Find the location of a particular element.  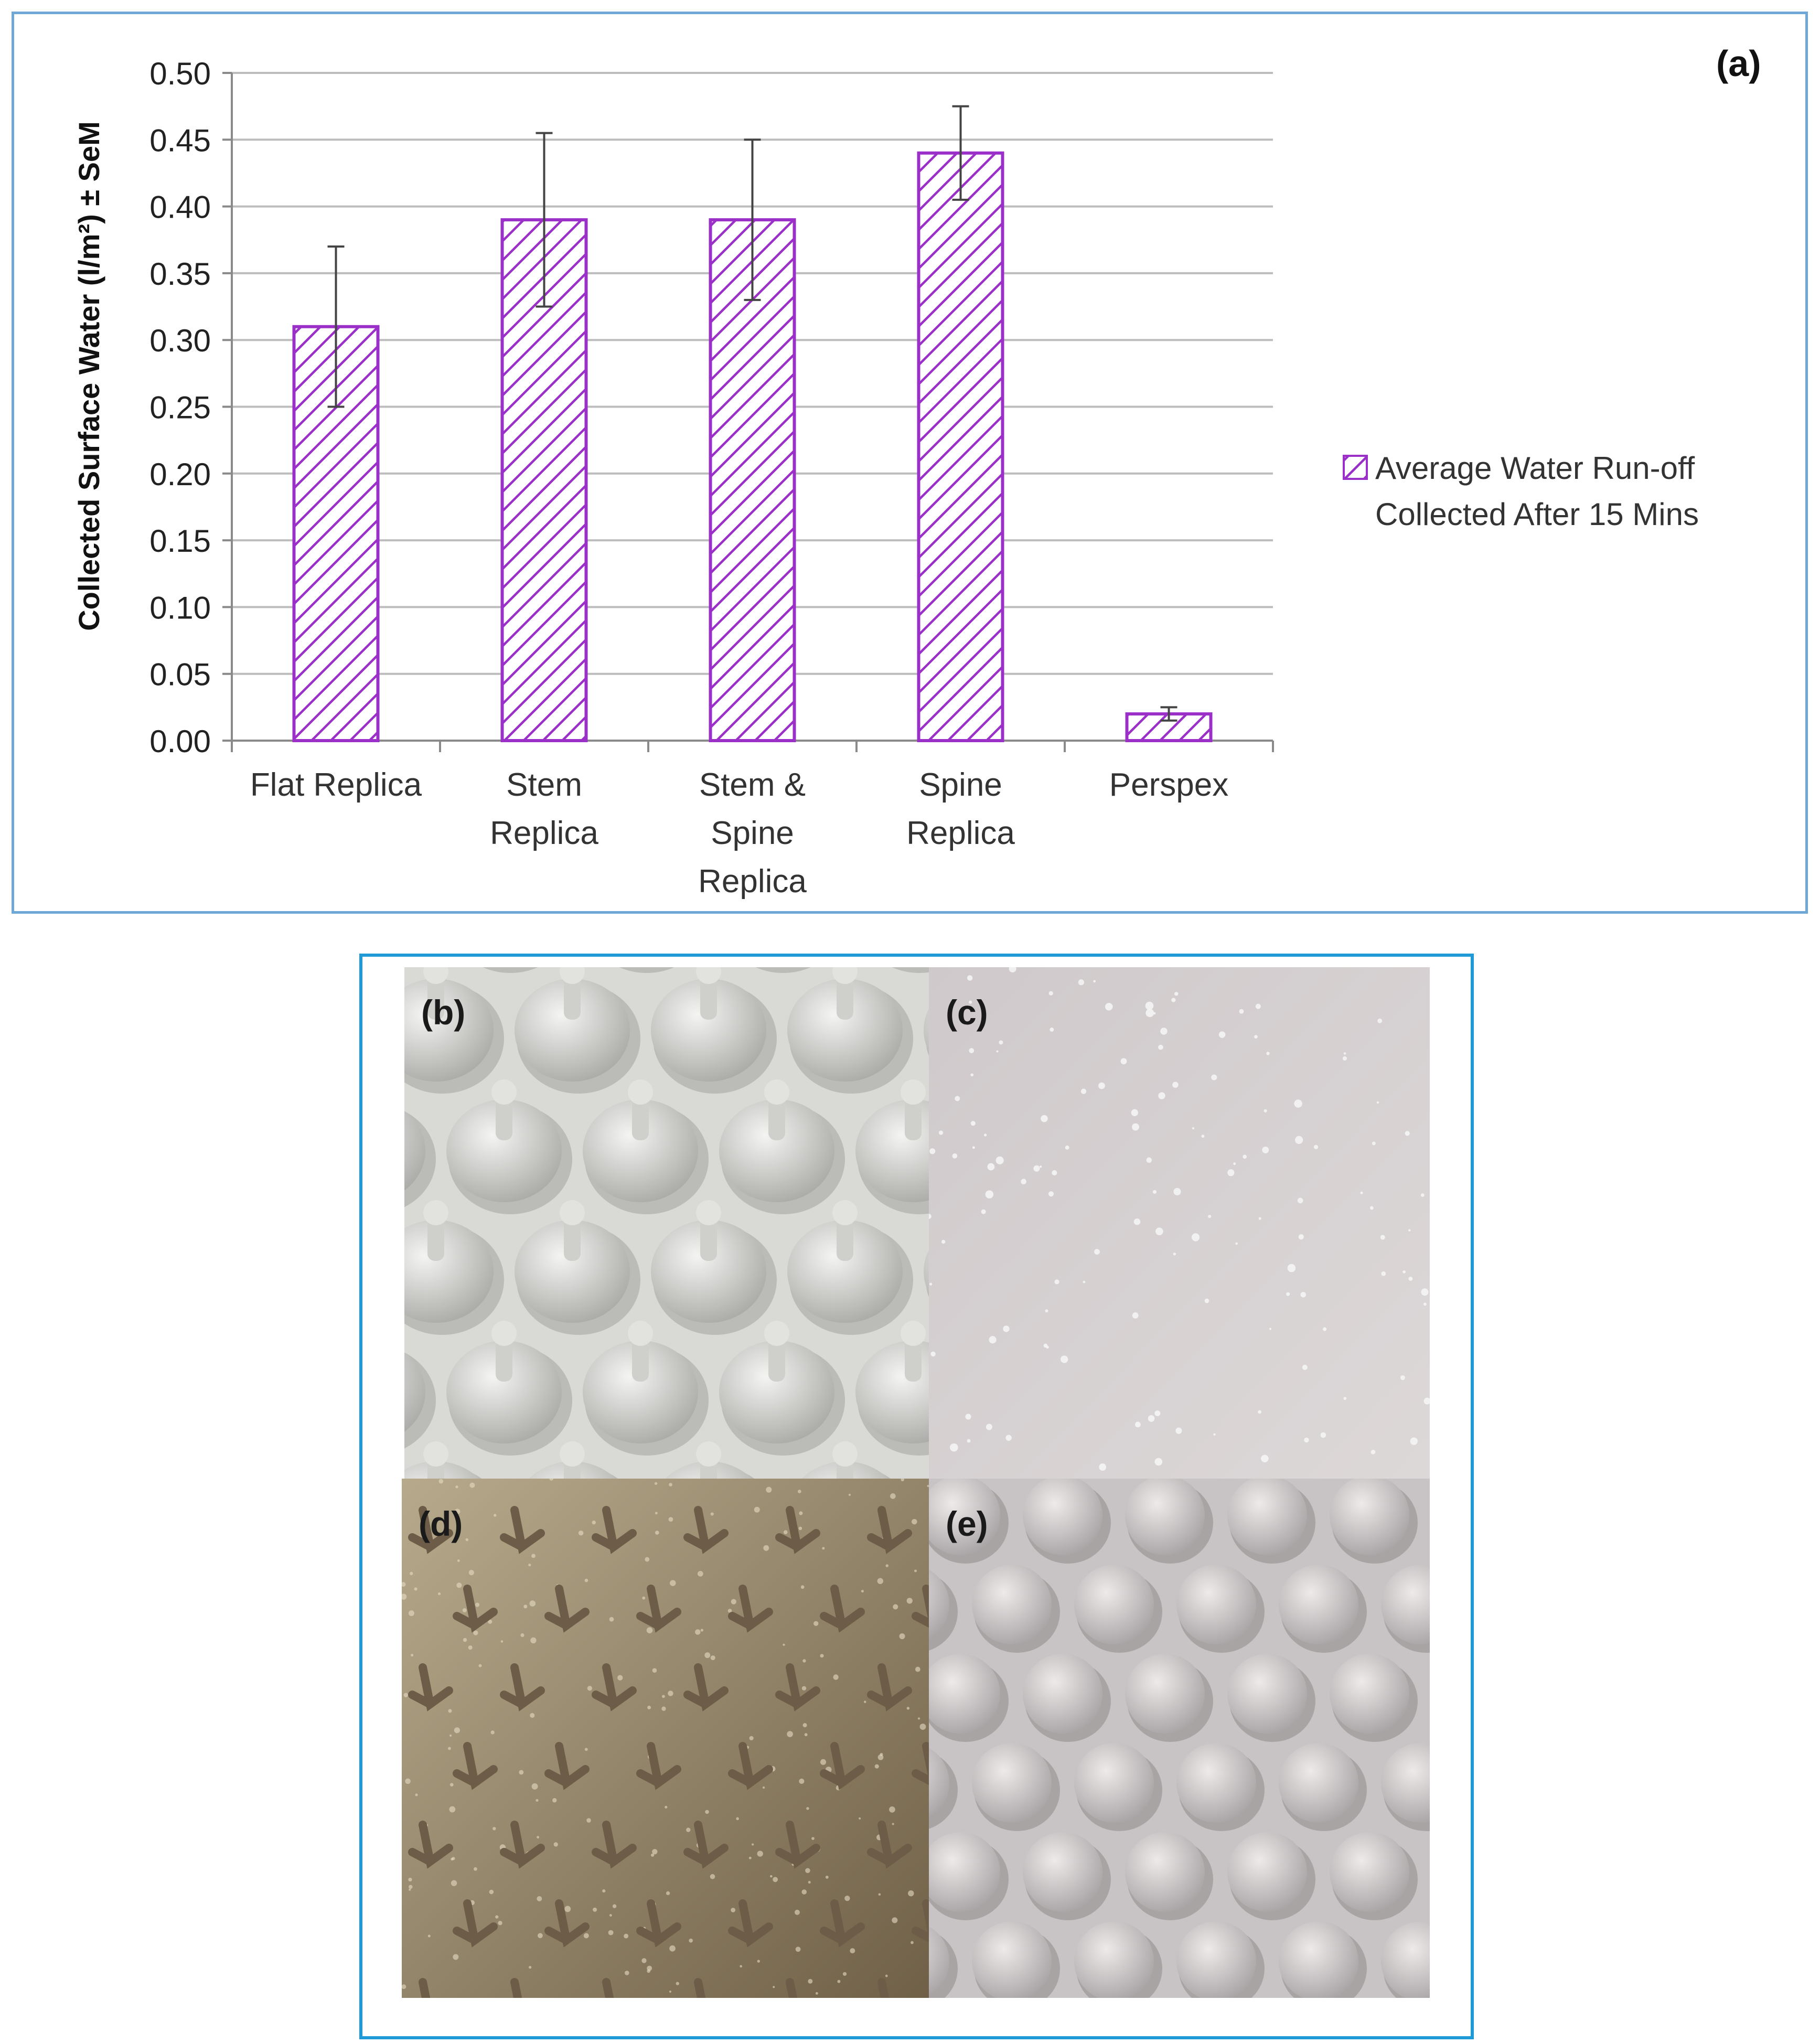

spine-replica-photo is located at coordinates (665, 1738).